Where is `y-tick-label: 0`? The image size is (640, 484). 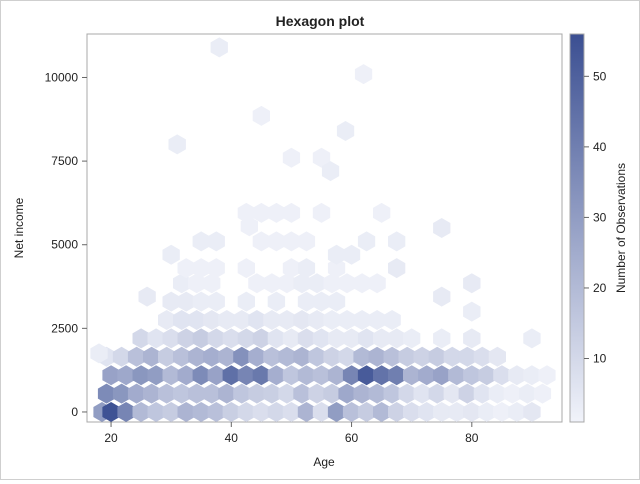
y-tick-label: 0 is located at coordinates (74, 412).